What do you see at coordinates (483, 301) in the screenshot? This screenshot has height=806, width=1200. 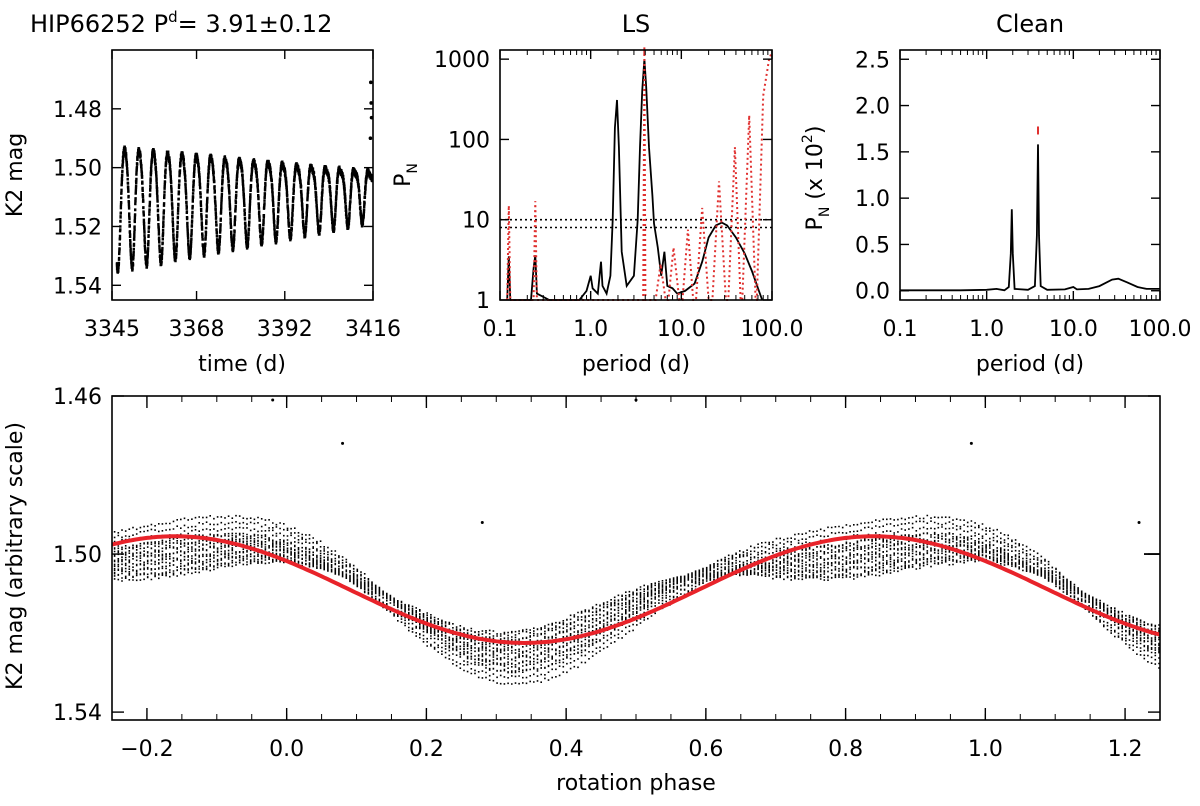 I see `y-tick-label: 1` at bounding box center [483, 301].